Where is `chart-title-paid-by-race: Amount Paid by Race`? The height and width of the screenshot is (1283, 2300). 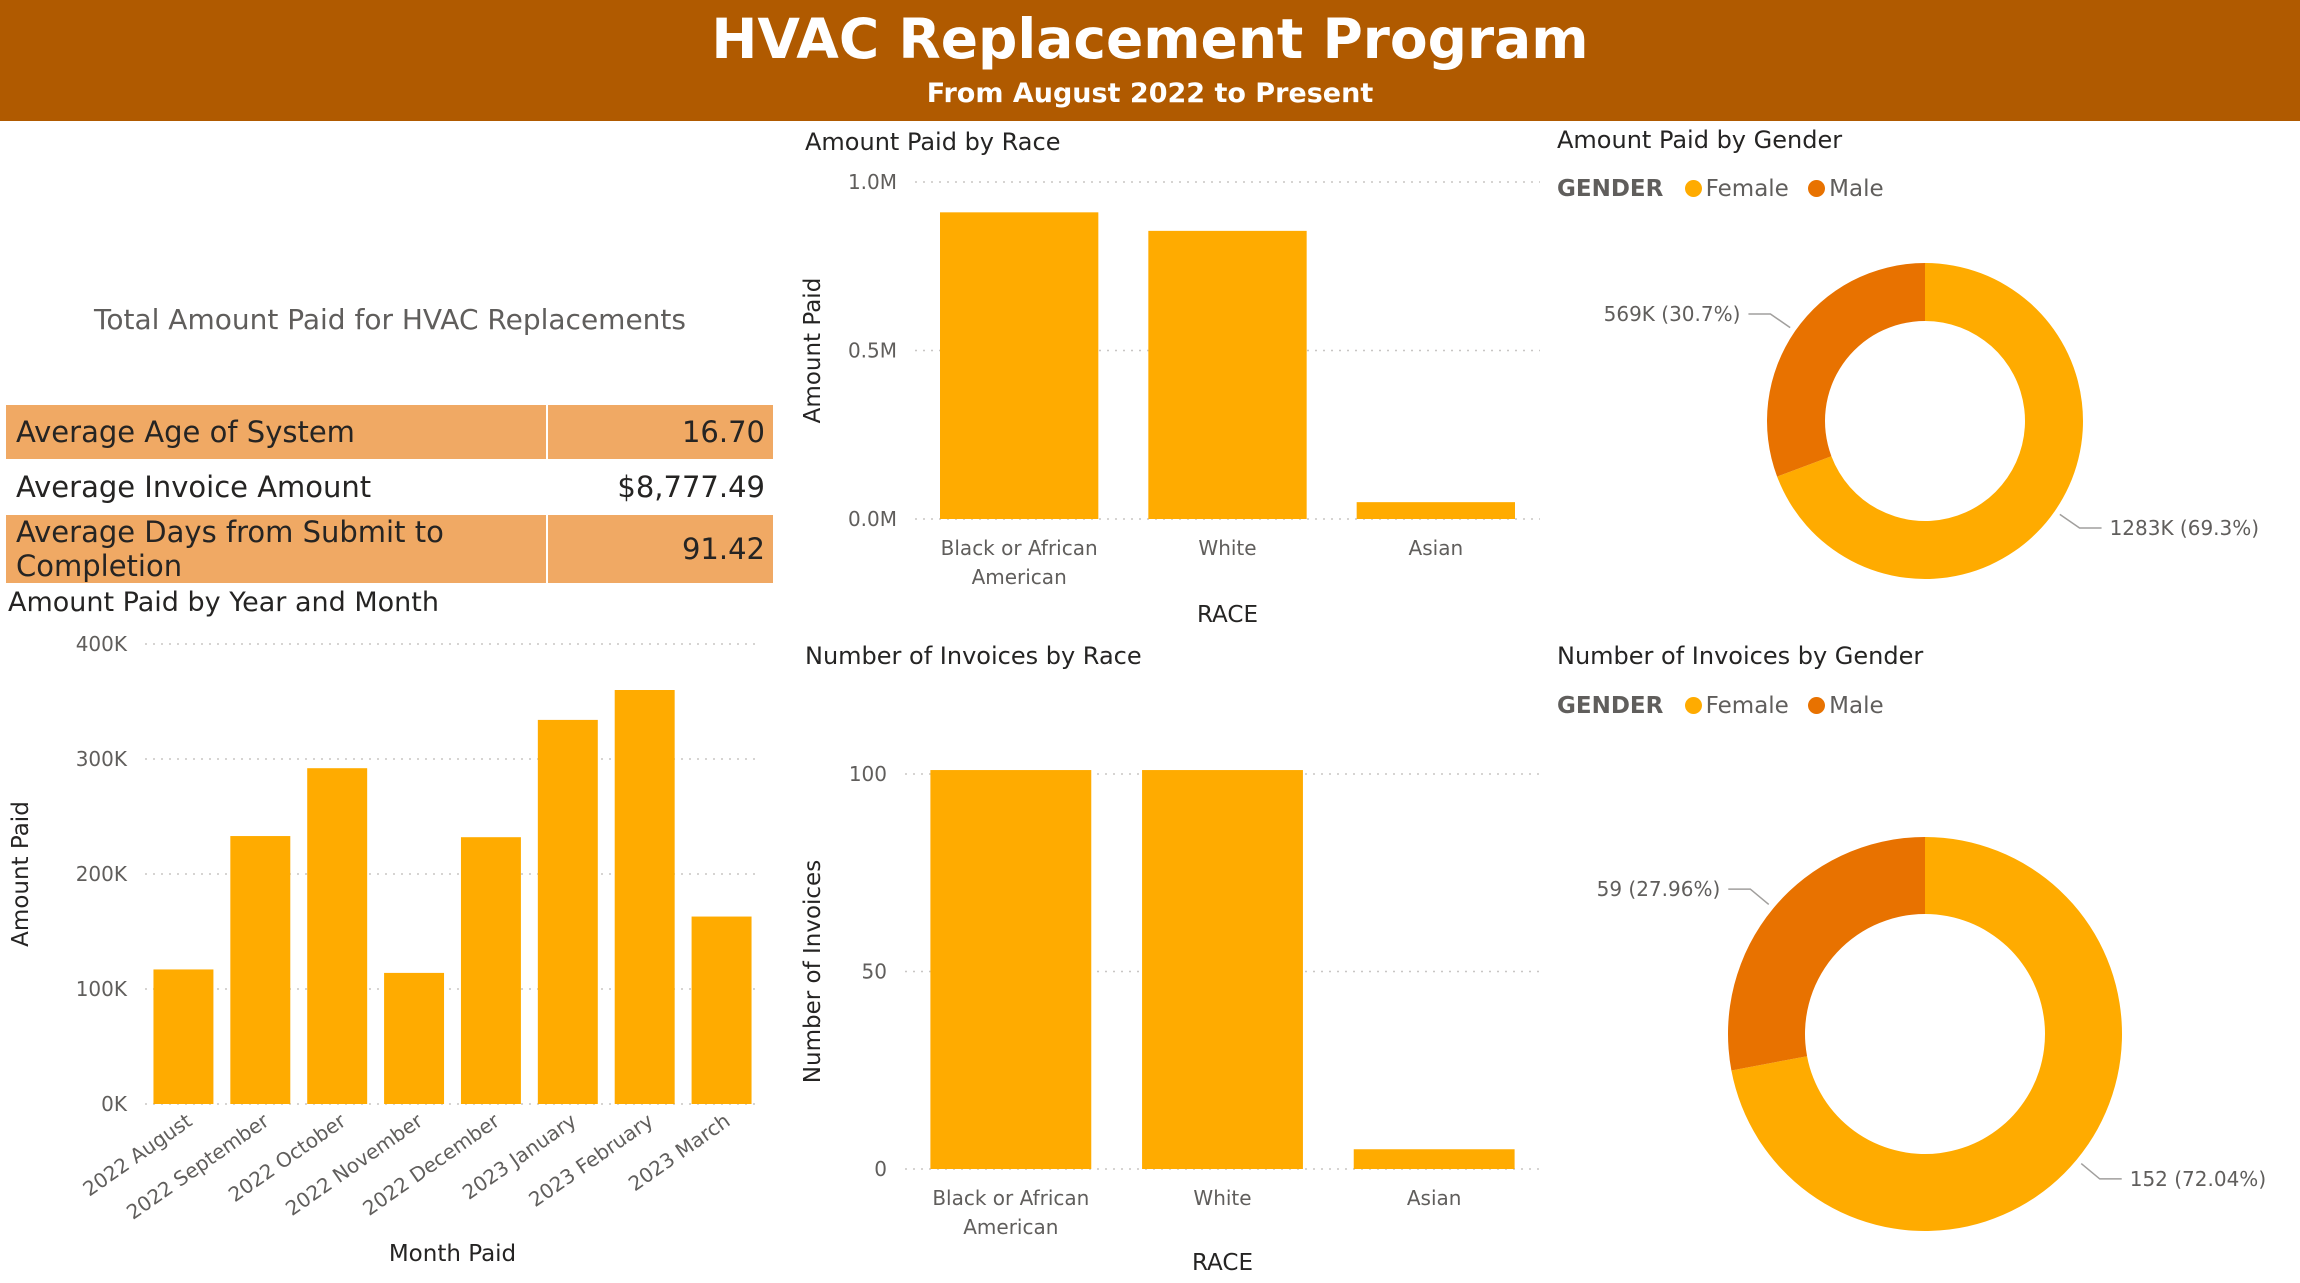 chart-title-paid-by-race: Amount Paid by Race is located at coordinates (933, 142).